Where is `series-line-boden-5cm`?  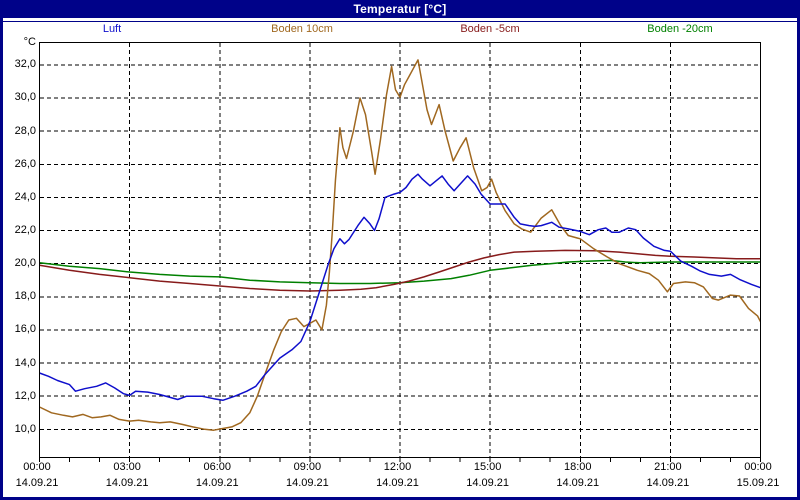
series-line-boden-5cm is located at coordinates (400, 270).